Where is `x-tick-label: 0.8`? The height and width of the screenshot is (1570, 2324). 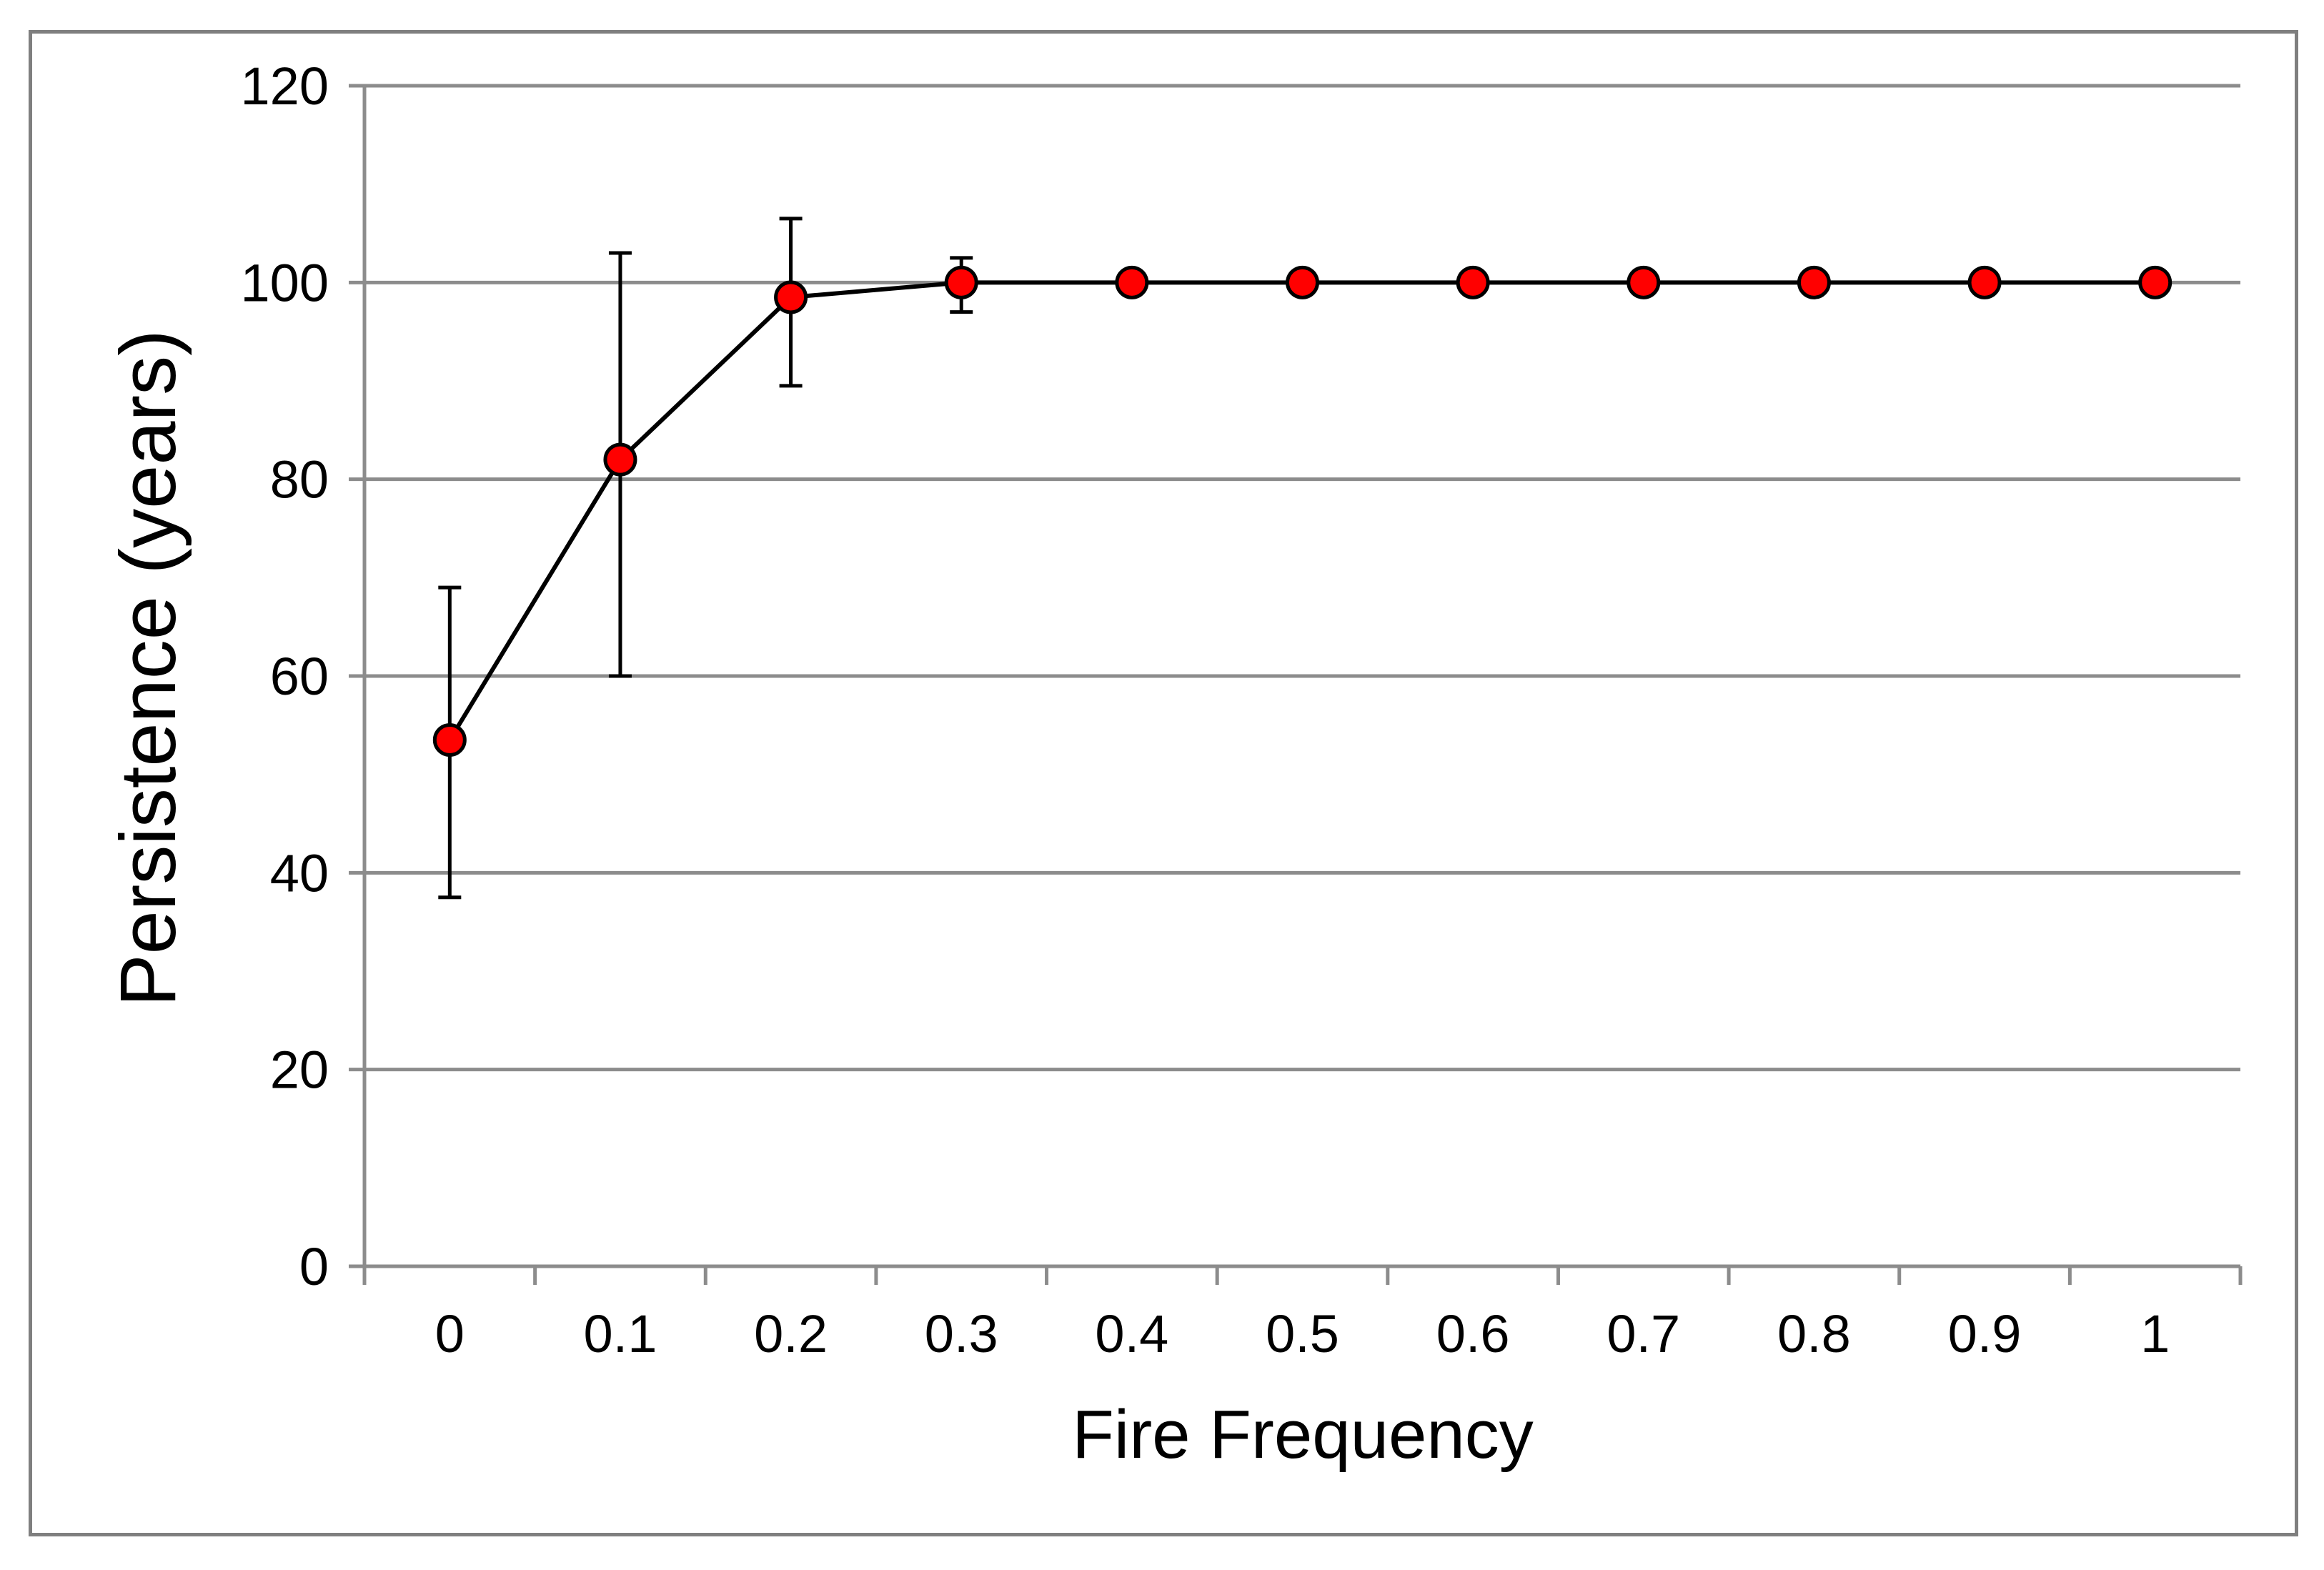 x-tick-label: 0.8 is located at coordinates (1814, 1334).